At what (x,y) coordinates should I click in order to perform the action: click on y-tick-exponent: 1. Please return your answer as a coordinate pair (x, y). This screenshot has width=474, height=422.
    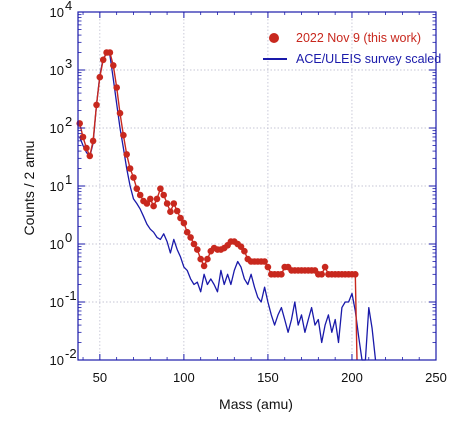
    Looking at the image, I should click on (68, 179).